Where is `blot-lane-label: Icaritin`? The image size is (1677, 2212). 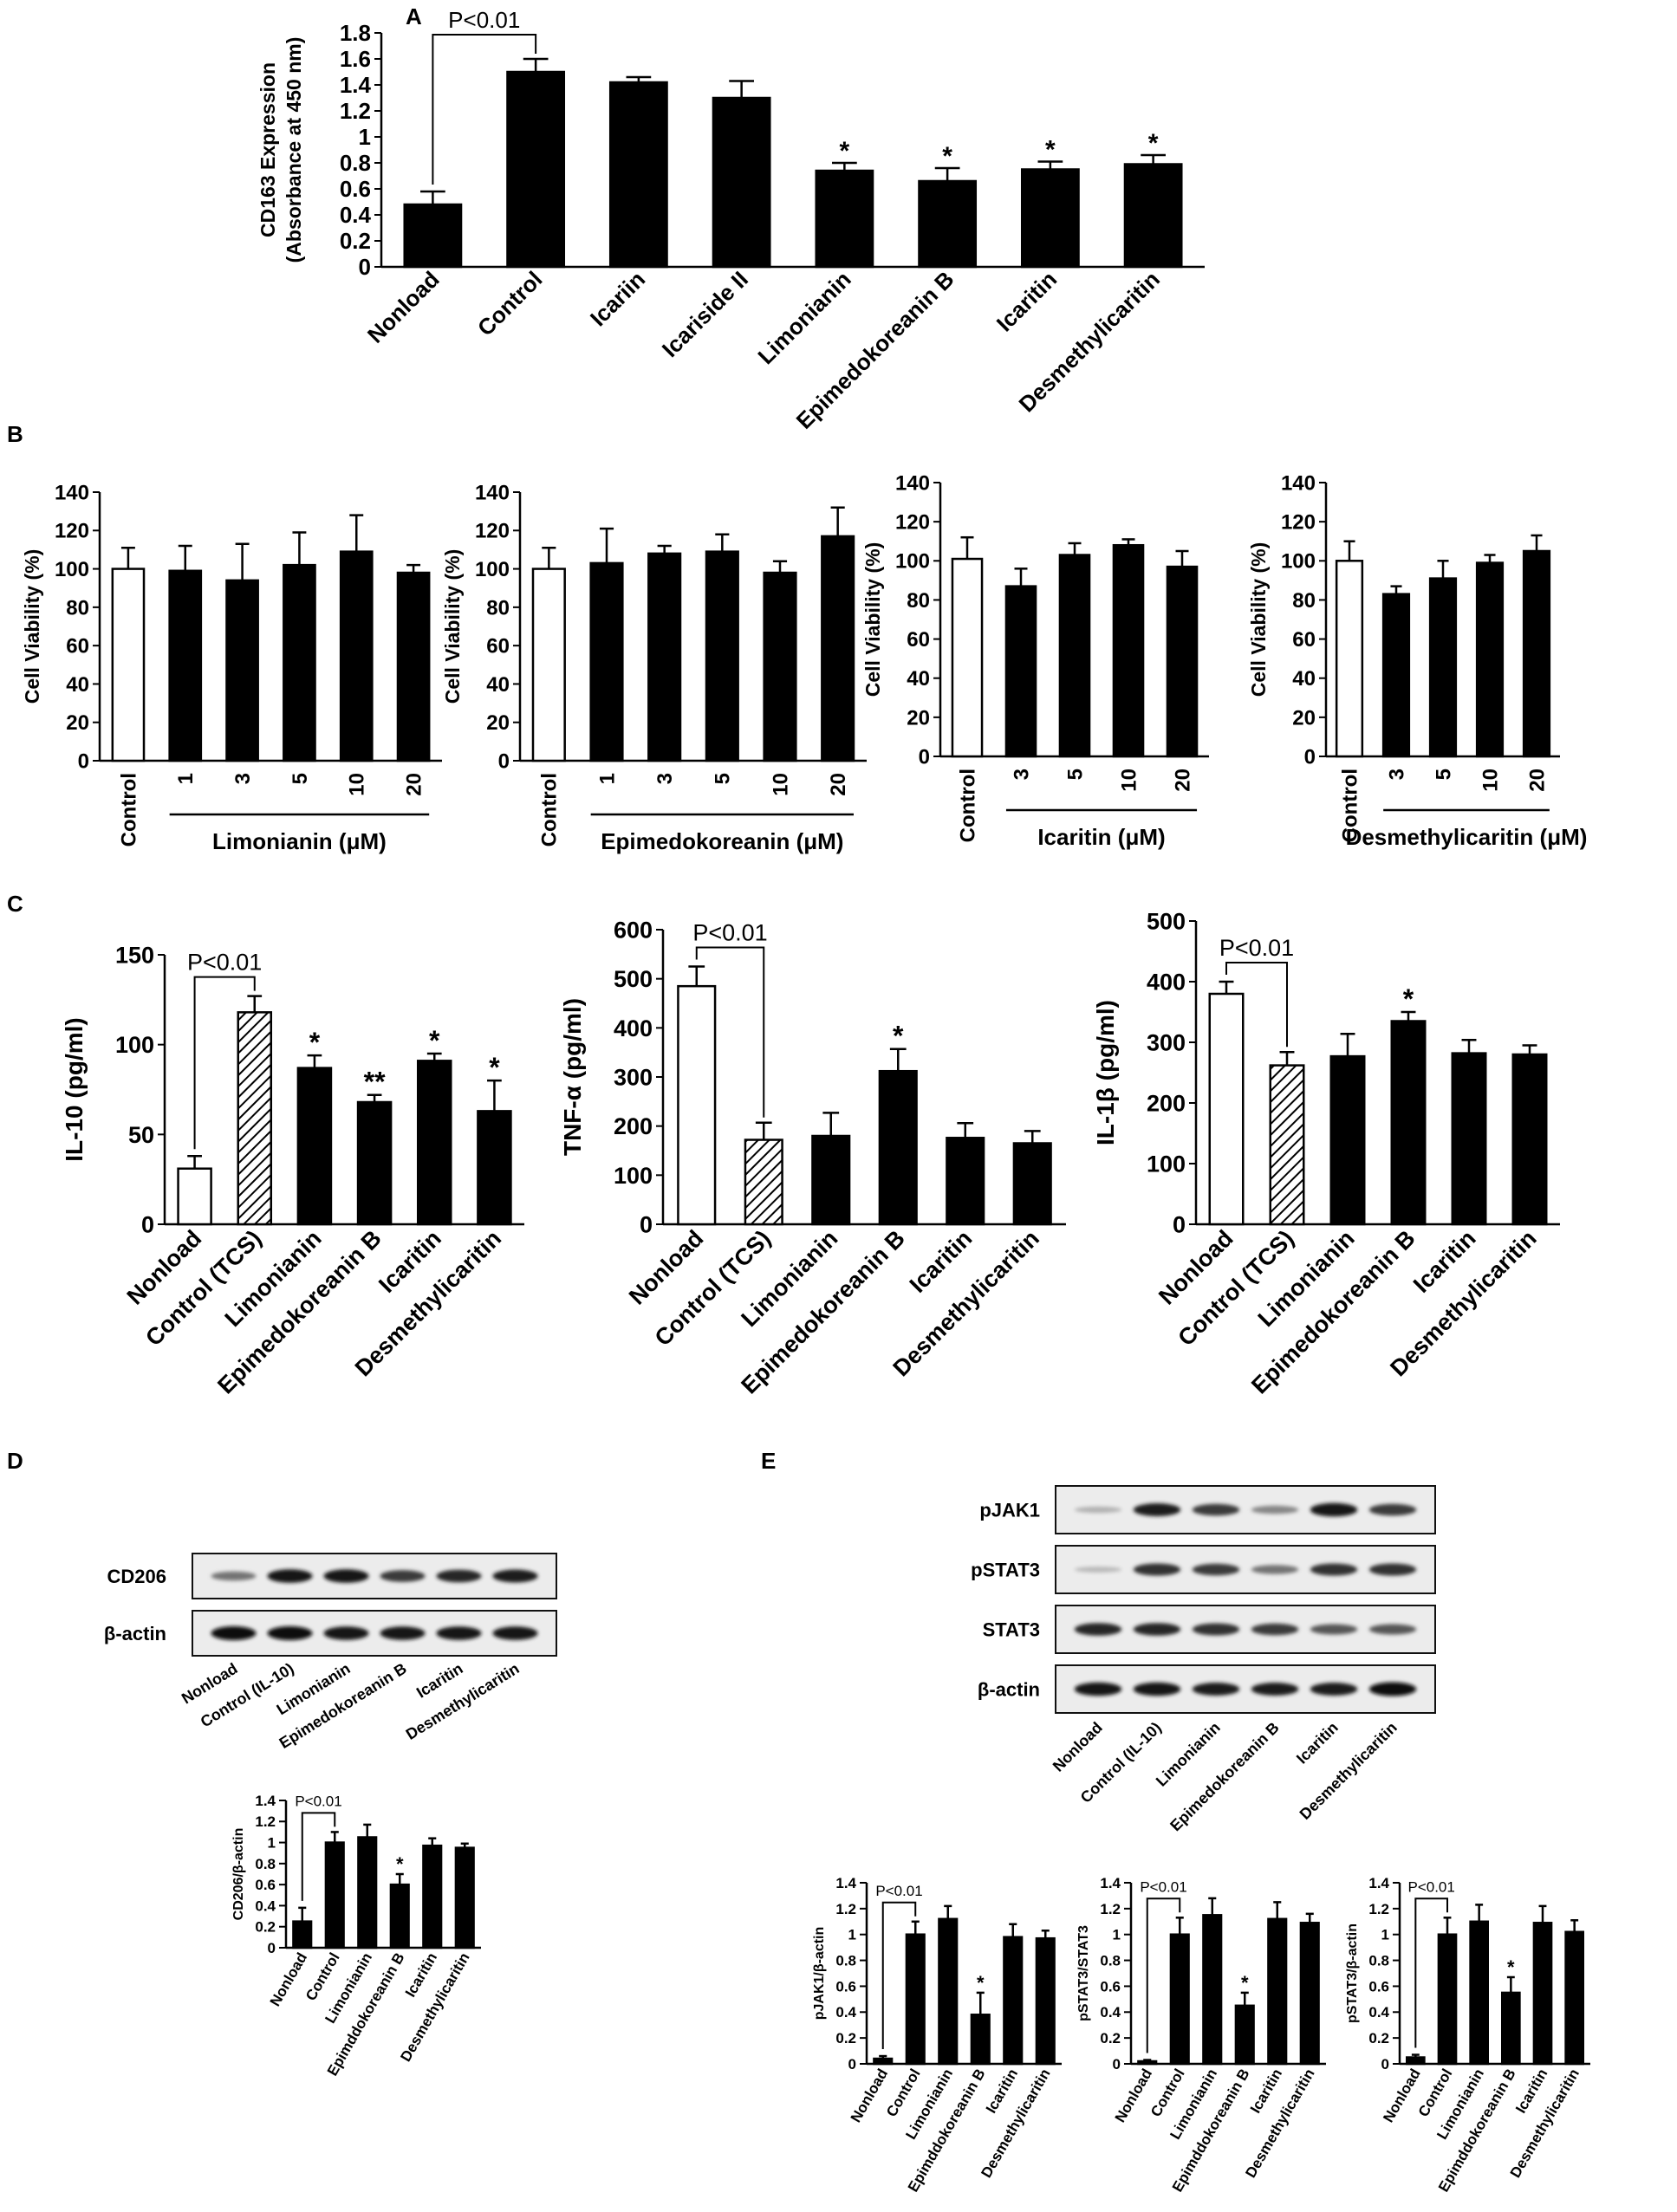 blot-lane-label: Icaritin is located at coordinates (1317, 1743).